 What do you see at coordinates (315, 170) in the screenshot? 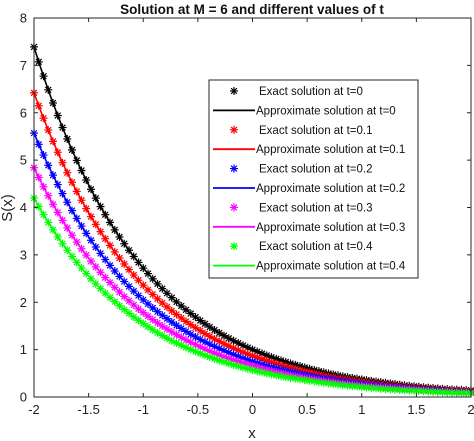
I see `legend-label: Exact solution at t=0.2` at bounding box center [315, 170].